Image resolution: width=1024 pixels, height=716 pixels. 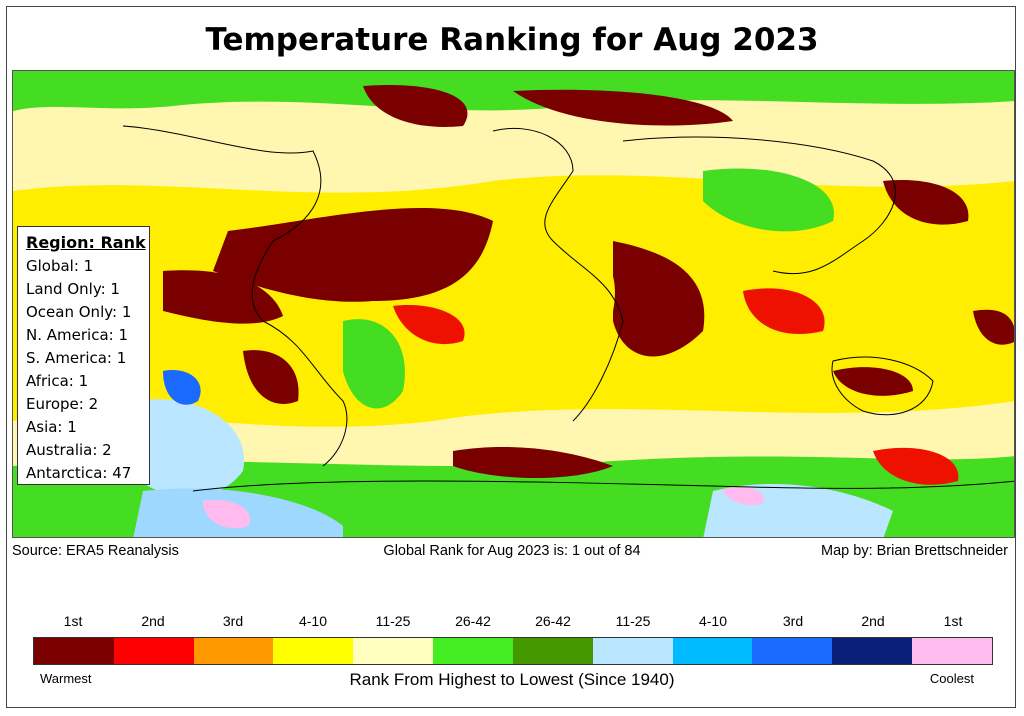 I want to click on legend-label-4: 4-10, so click(x=313, y=621).